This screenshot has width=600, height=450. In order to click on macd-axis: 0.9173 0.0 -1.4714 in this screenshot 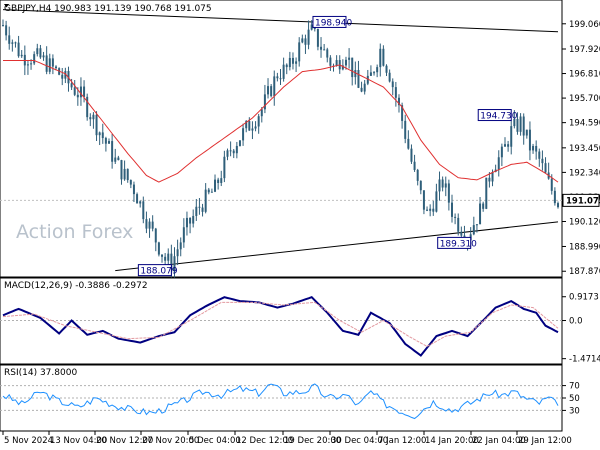, I will do `click(581, 329)`.